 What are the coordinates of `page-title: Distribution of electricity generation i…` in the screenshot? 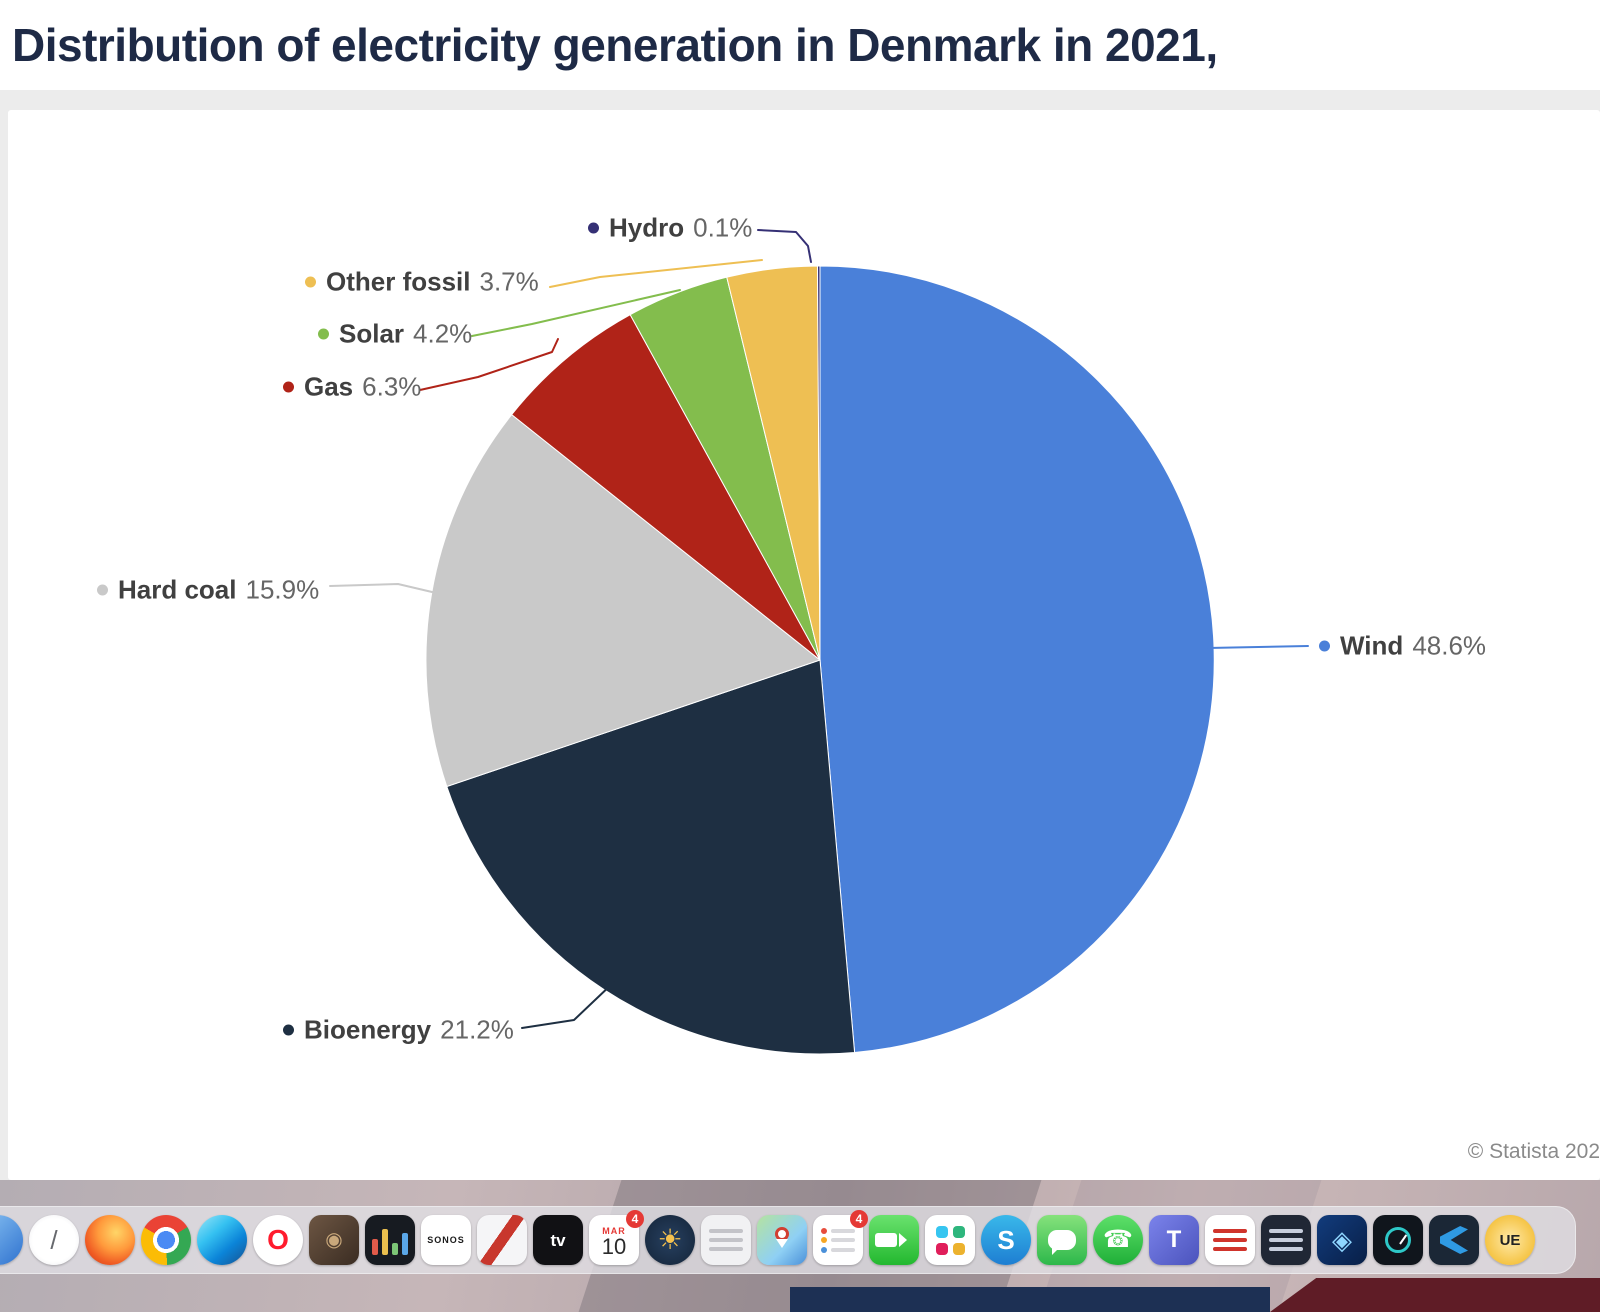 It's located at (615, 45).